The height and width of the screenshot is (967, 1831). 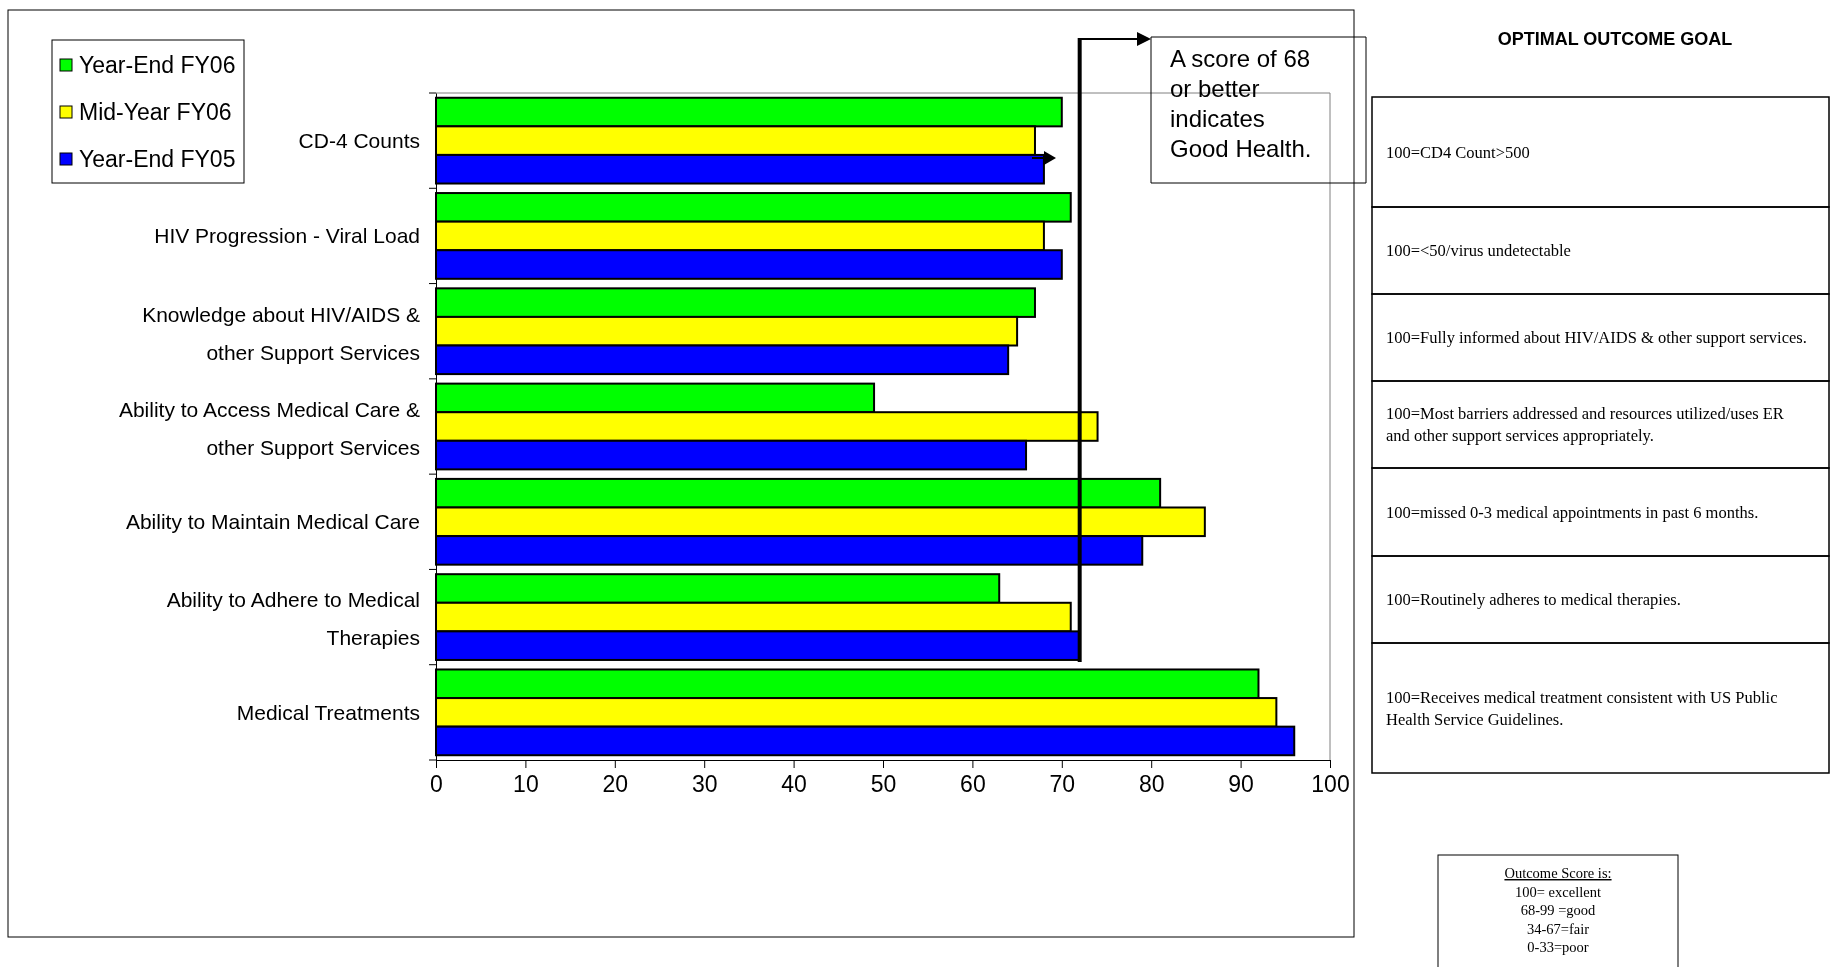 I want to click on text: OPTIMAL OUTCOME GOAL, so click(x=1615, y=39).